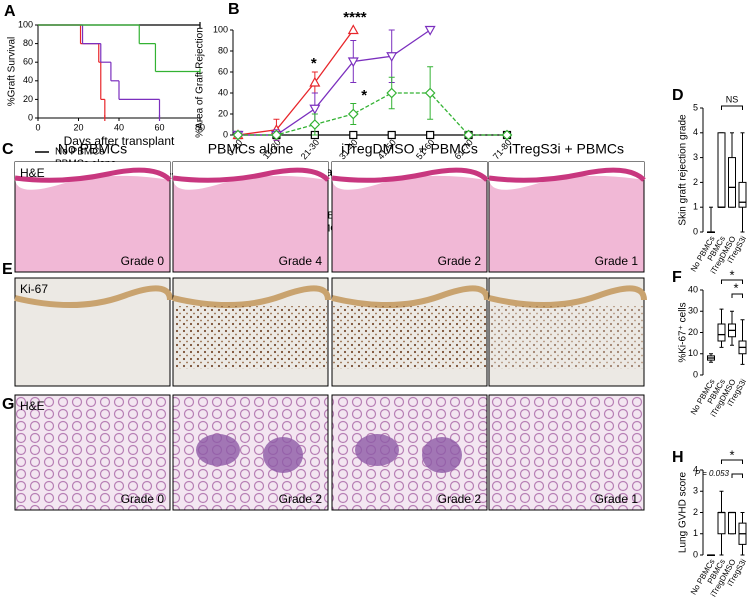 This screenshot has width=750, height=603. I want to click on panel-label: C, so click(8, 149).